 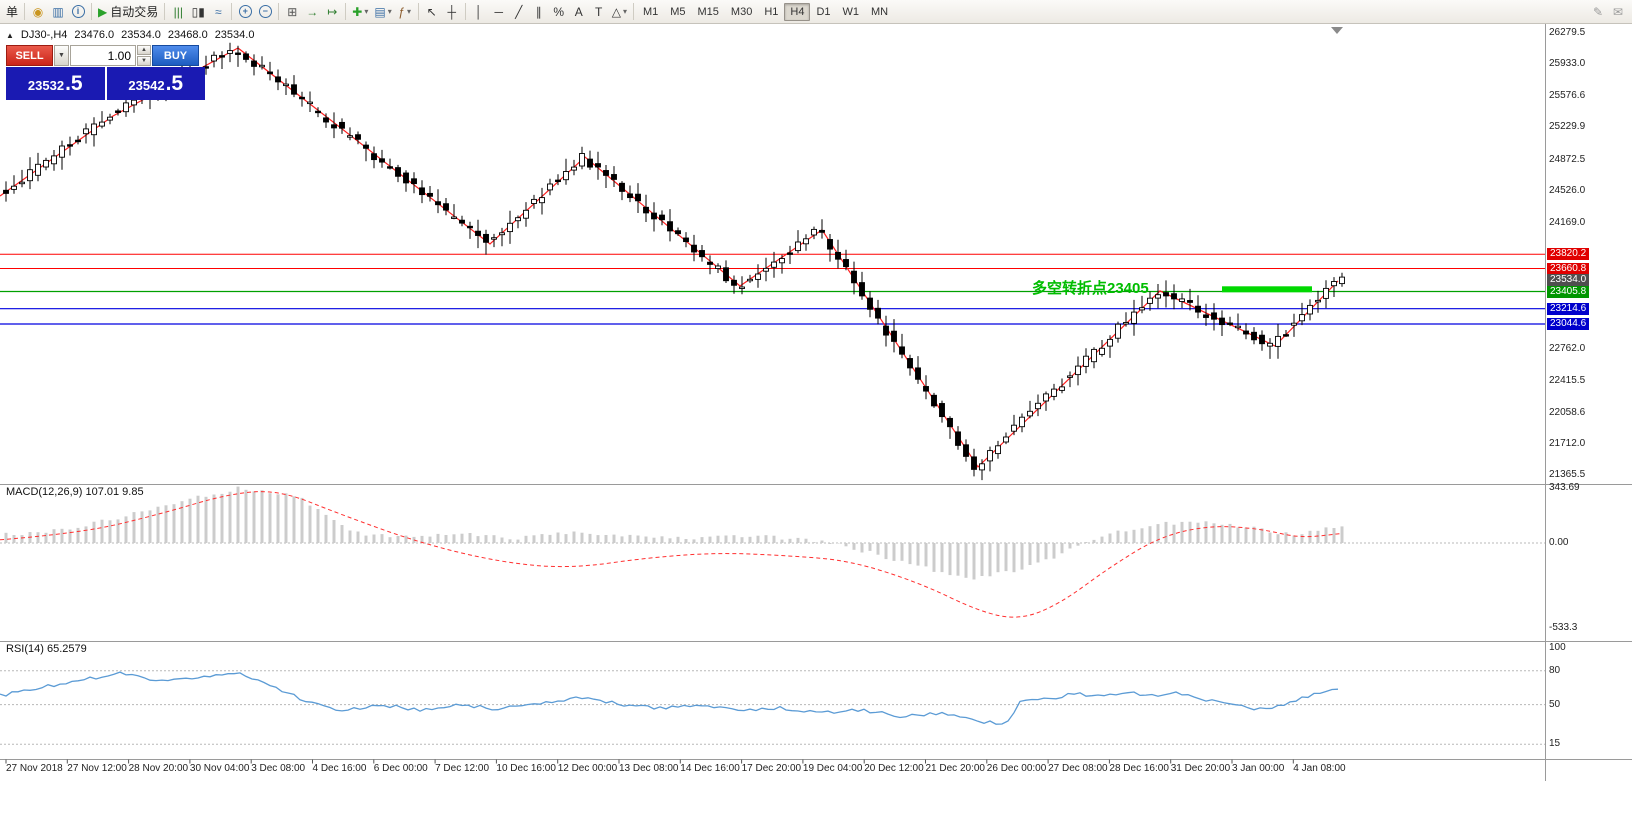 What do you see at coordinates (1567, 222) in the screenshot?
I see `price-axis-label: 24169.0` at bounding box center [1567, 222].